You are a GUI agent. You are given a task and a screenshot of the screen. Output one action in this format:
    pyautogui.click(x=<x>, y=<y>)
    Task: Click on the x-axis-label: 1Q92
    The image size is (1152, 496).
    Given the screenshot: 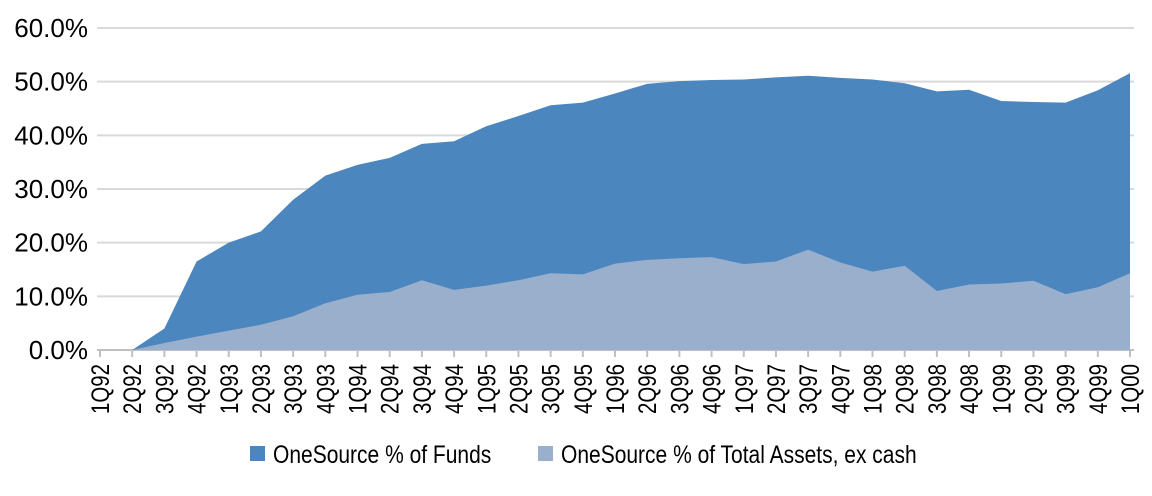 What is the action you would take?
    pyautogui.click(x=101, y=389)
    